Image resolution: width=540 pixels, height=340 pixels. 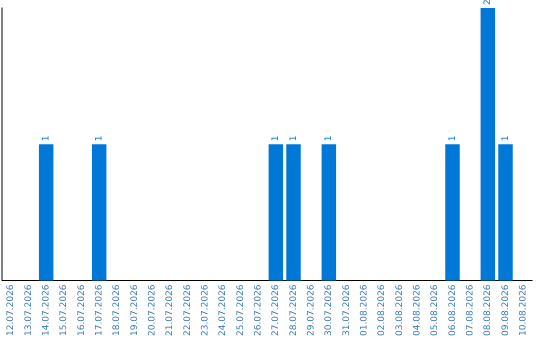 What do you see at coordinates (11, 310) in the screenshot?
I see `x-tick-label: 12.07.2026` at bounding box center [11, 310].